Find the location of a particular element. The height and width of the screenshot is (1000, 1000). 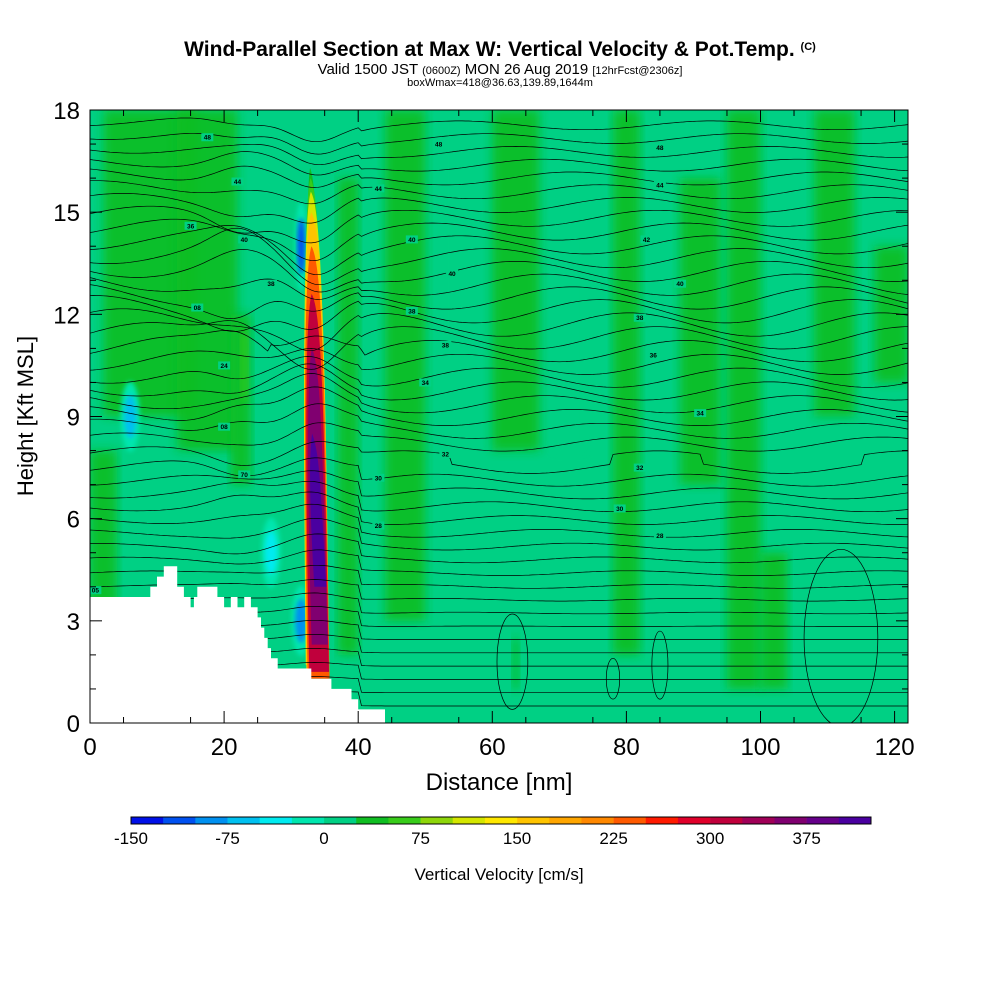

colorbar-tick-label: 300 is located at coordinates (710, 838).